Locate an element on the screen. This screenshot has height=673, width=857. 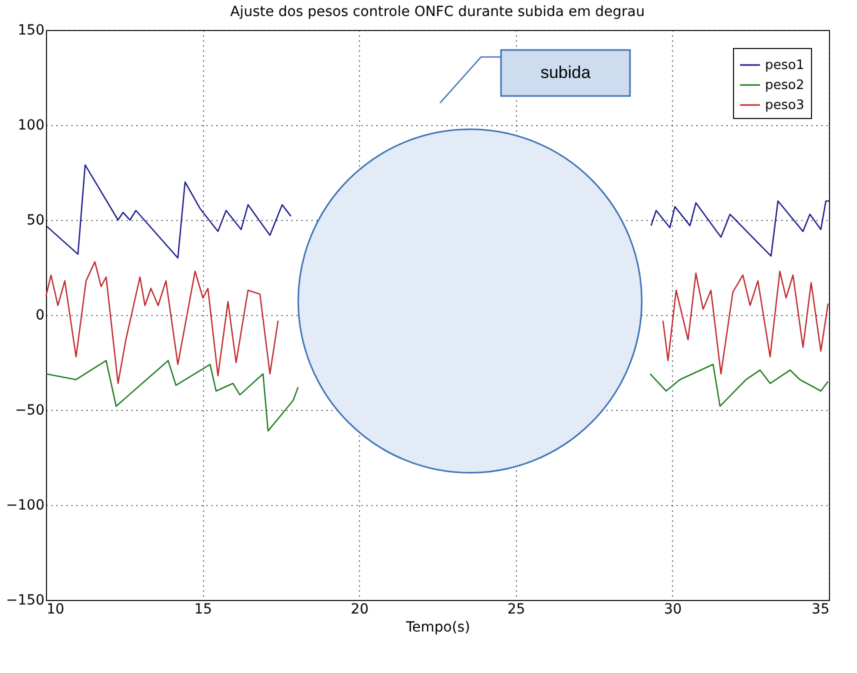
x-tick-label: 30 is located at coordinates (673, 610).